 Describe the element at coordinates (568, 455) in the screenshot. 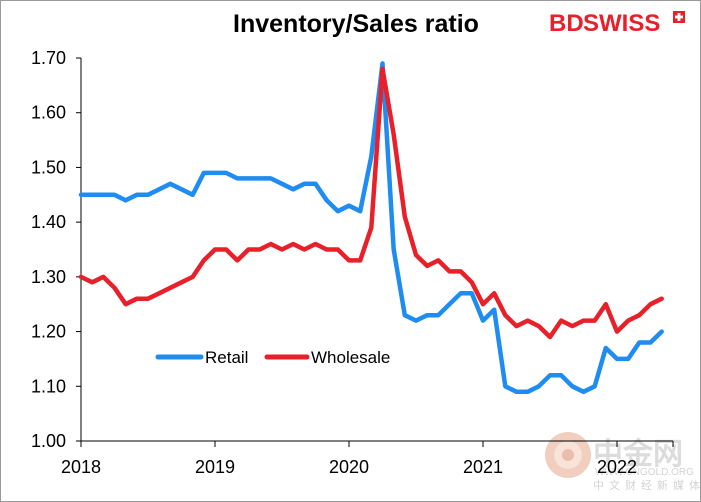

I see `watermark-logo-icon` at that location.